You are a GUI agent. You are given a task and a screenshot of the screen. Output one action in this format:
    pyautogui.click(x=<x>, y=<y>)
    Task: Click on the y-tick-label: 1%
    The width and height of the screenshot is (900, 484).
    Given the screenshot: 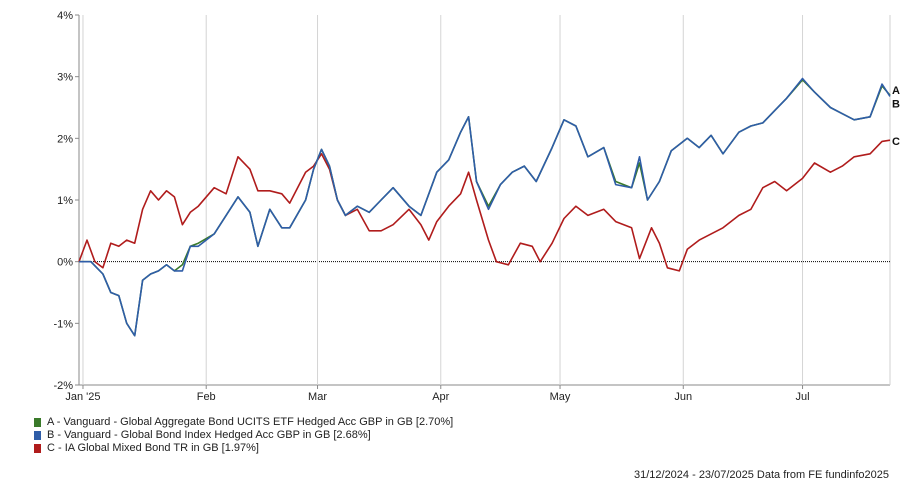 What is the action you would take?
    pyautogui.click(x=65, y=201)
    